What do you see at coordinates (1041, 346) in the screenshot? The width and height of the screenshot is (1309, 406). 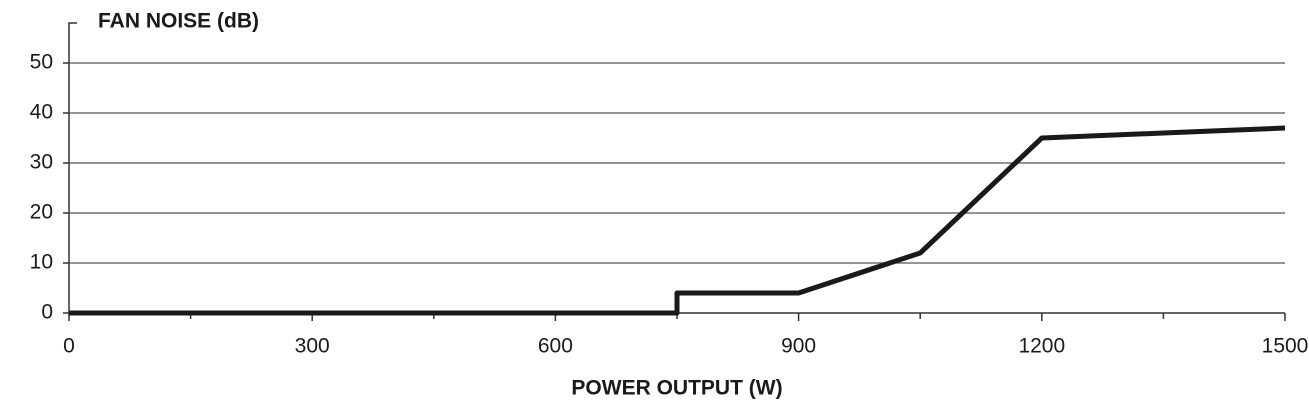 I see `x-tick-label: 1200` at bounding box center [1041, 346].